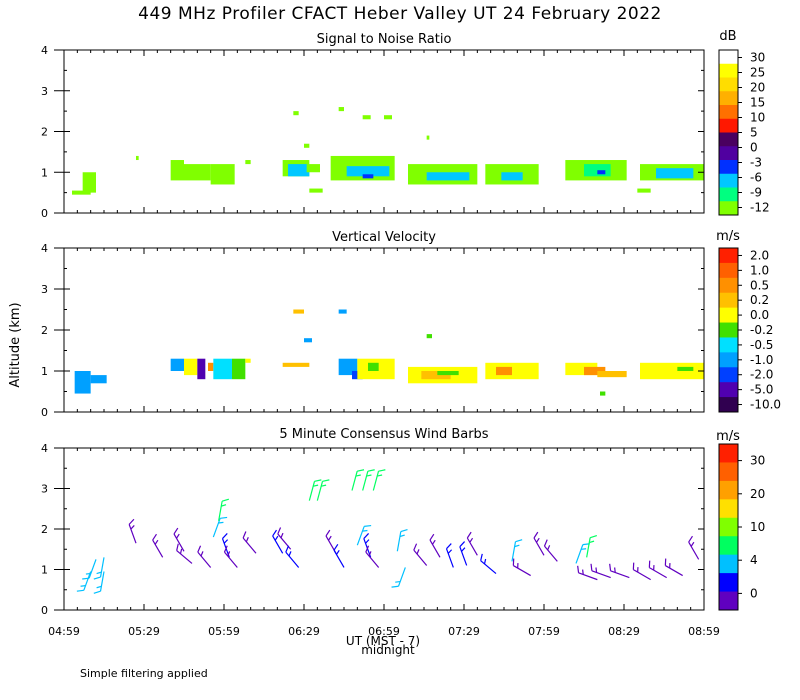 This screenshot has height=700, width=800. I want to click on panel-title: Signal to Noise Ratio, so click(384, 39).